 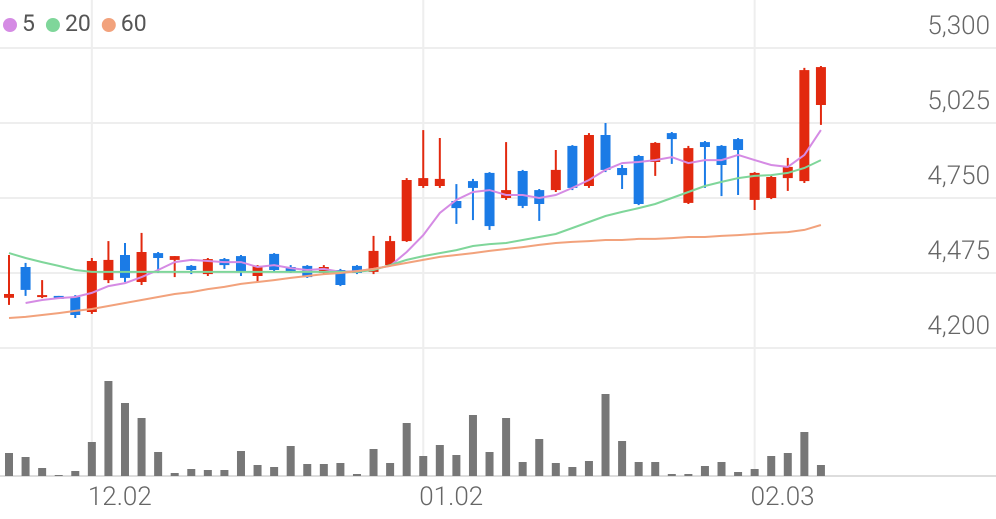 I want to click on y-tick-label: 4,200, so click(x=958, y=326).